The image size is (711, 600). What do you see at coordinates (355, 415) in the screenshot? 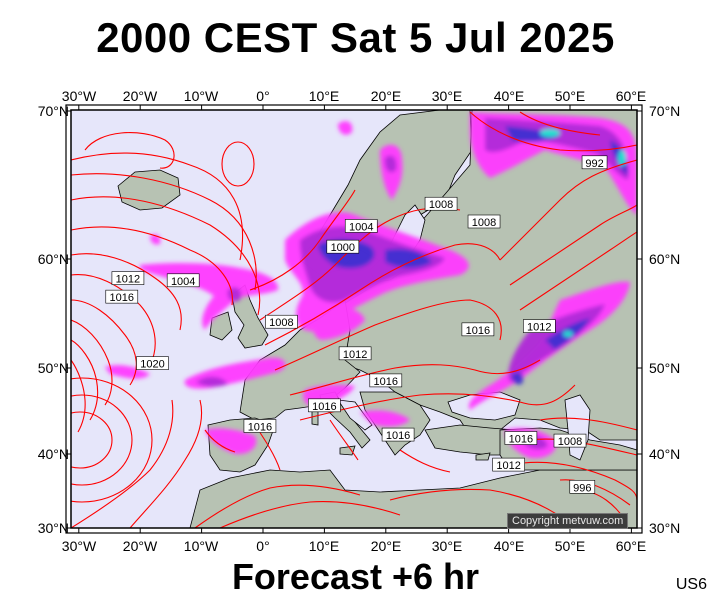
I see `adriatic` at bounding box center [355, 415].